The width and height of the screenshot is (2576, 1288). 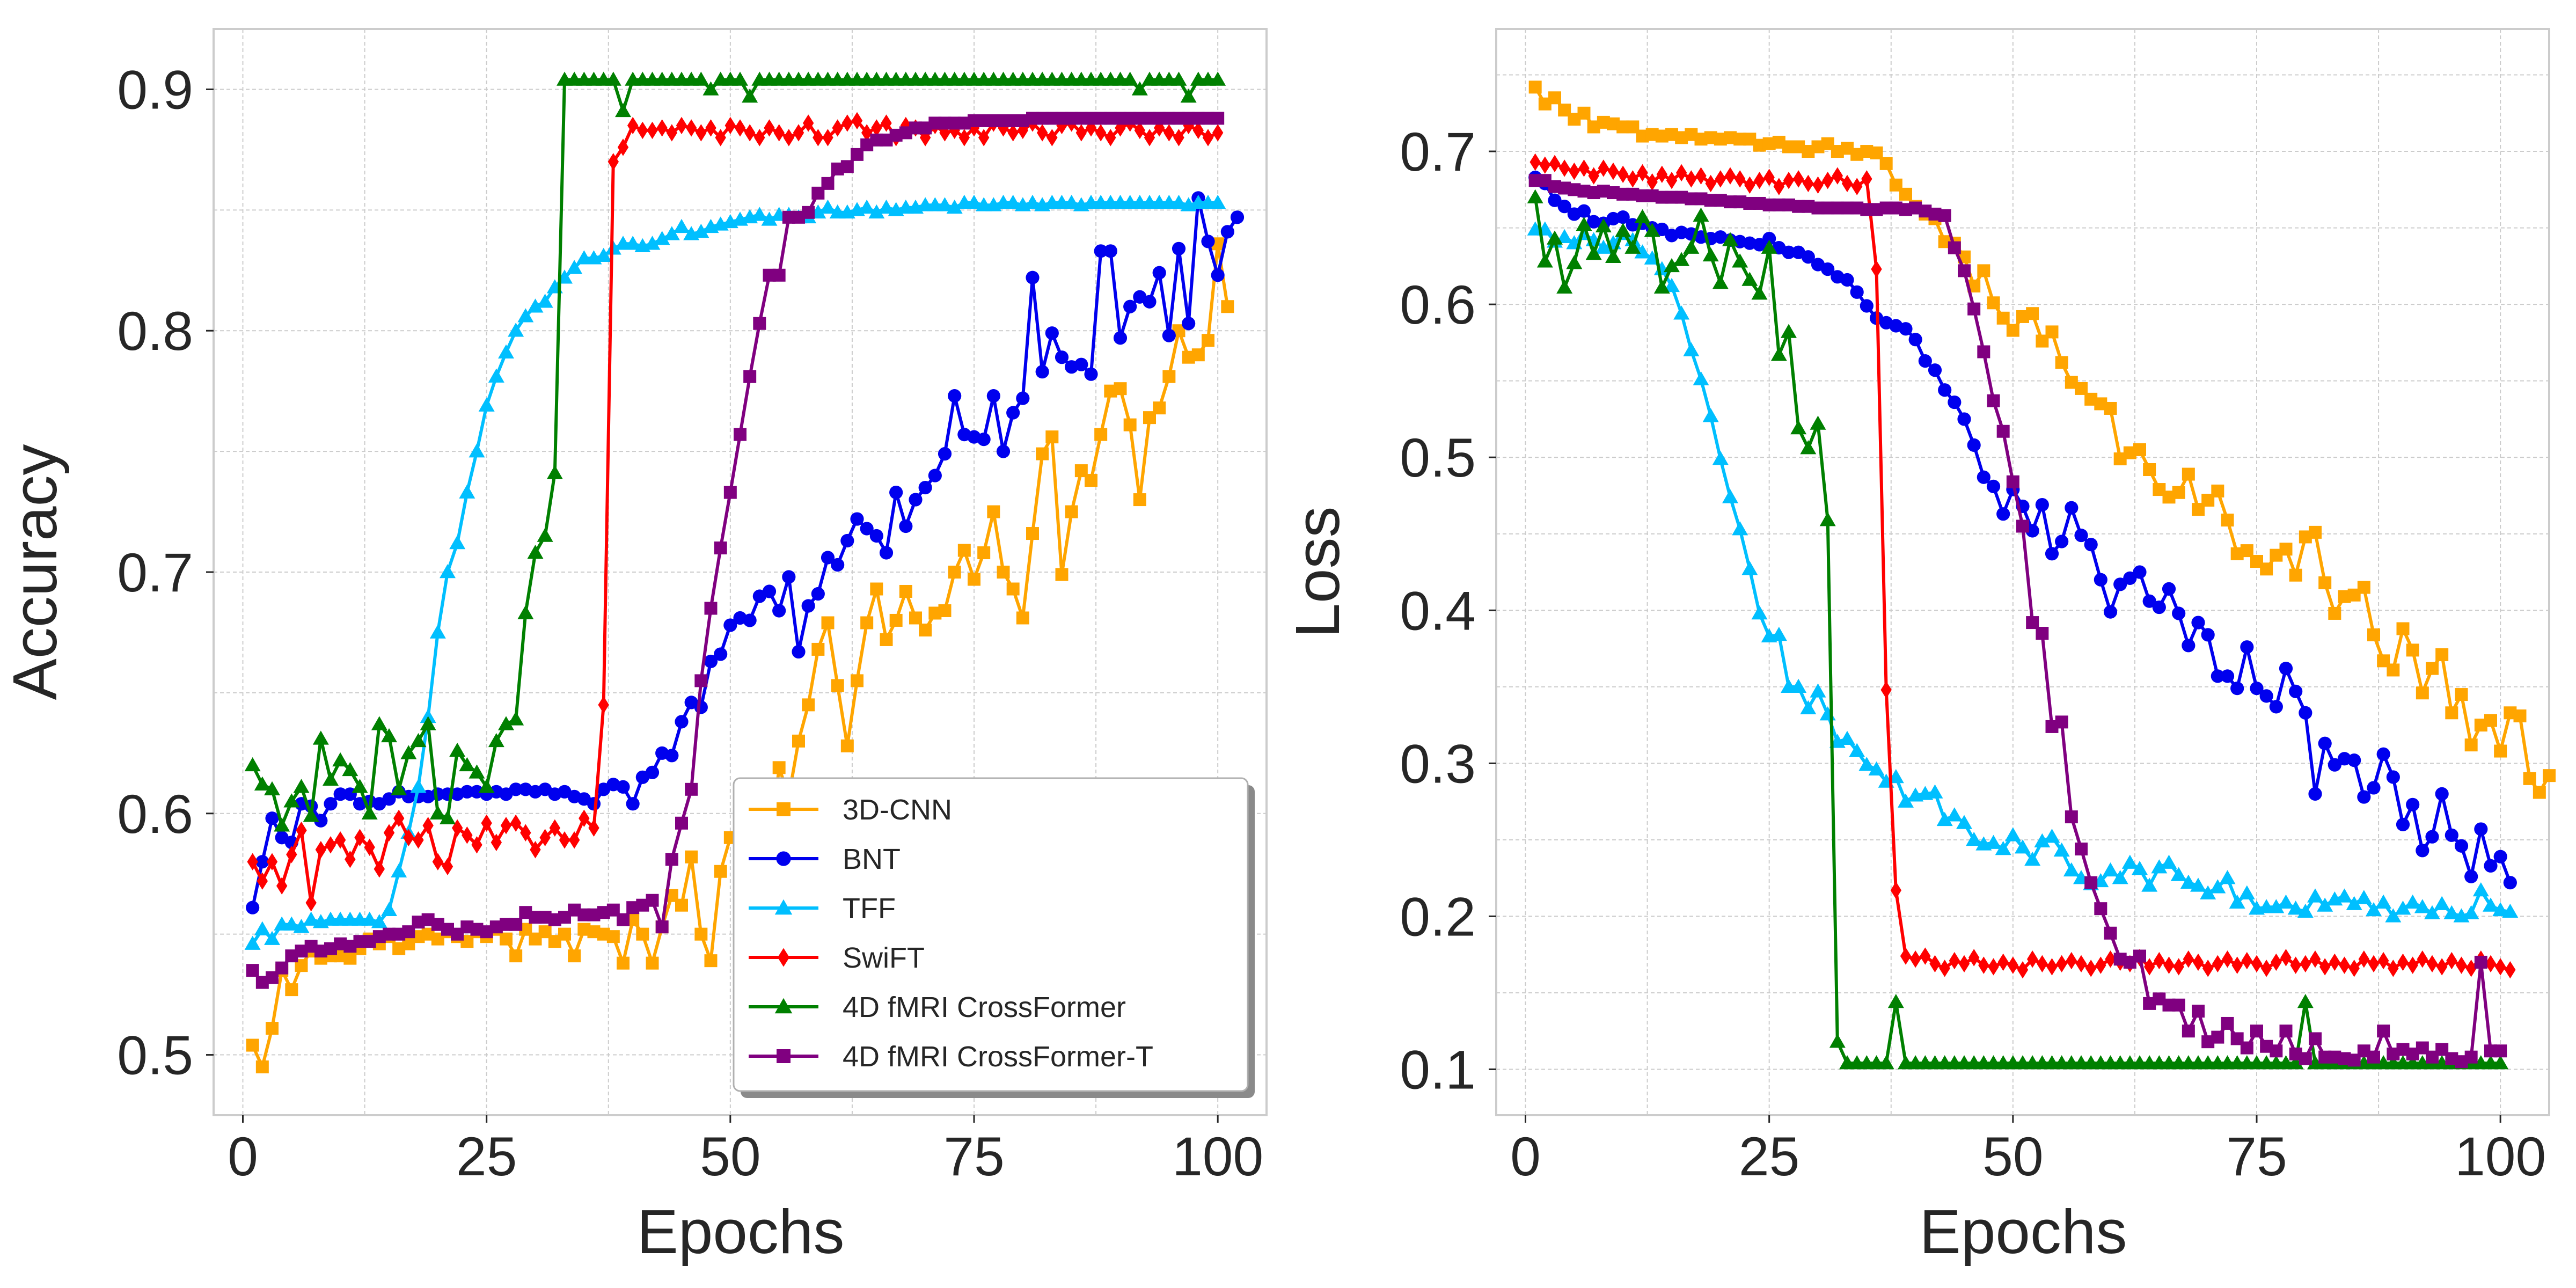 What do you see at coordinates (741, 1232) in the screenshot?
I see `accuracy-x-axis-label: Epochs` at bounding box center [741, 1232].